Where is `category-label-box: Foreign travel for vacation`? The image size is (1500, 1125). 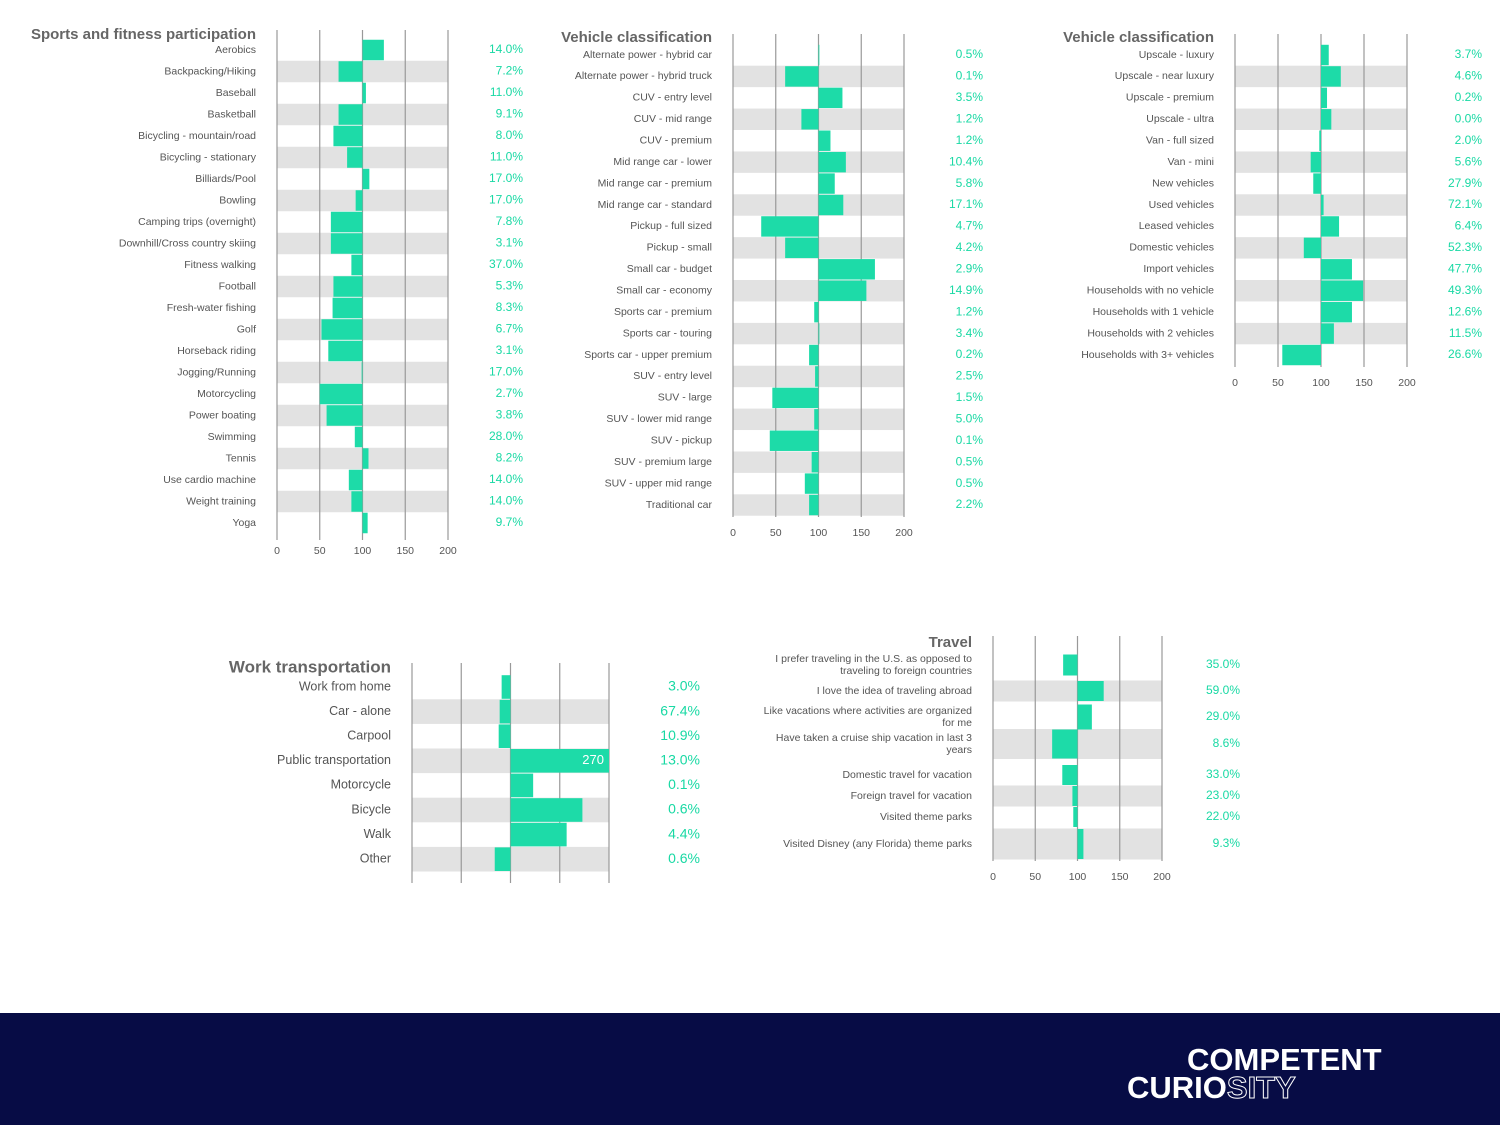 category-label-box: Foreign travel for vacation is located at coordinates (911, 796).